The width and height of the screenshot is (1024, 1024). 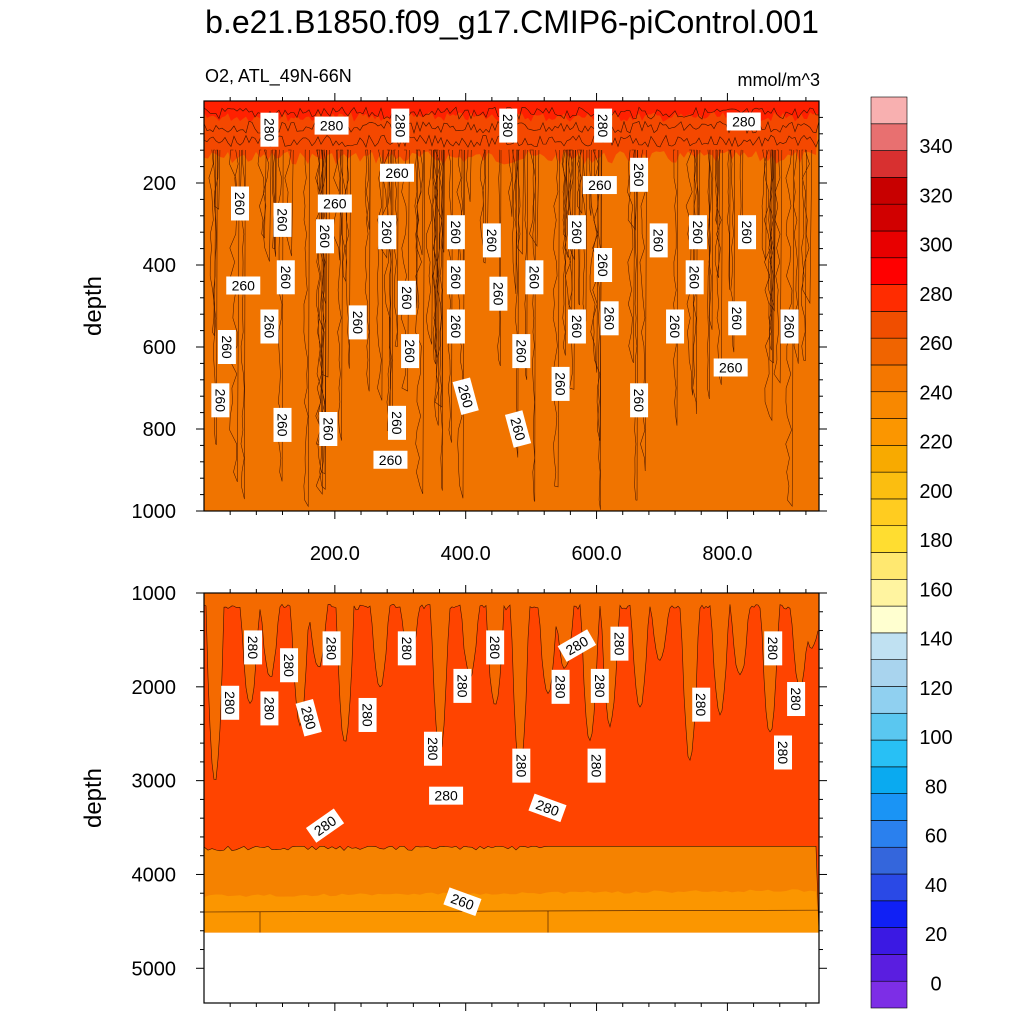 What do you see at coordinates (159, 266) in the screenshot?
I see `y-tick-label: 400` at bounding box center [159, 266].